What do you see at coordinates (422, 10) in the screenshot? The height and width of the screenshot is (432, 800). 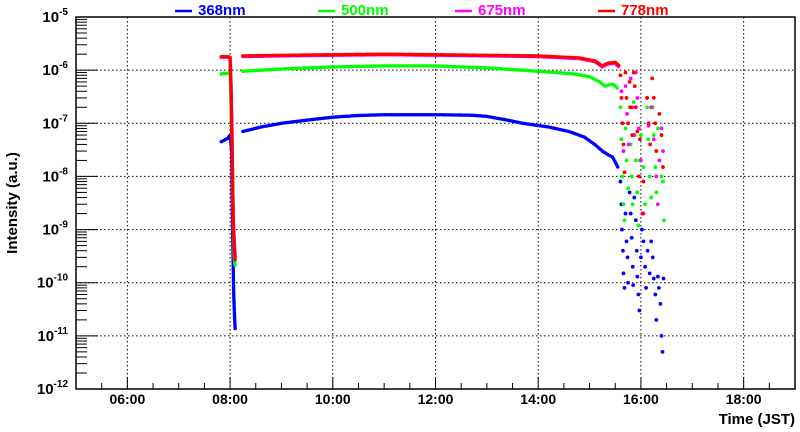 I see `legend: 368nm 500nm 675nm 778nm` at bounding box center [422, 10].